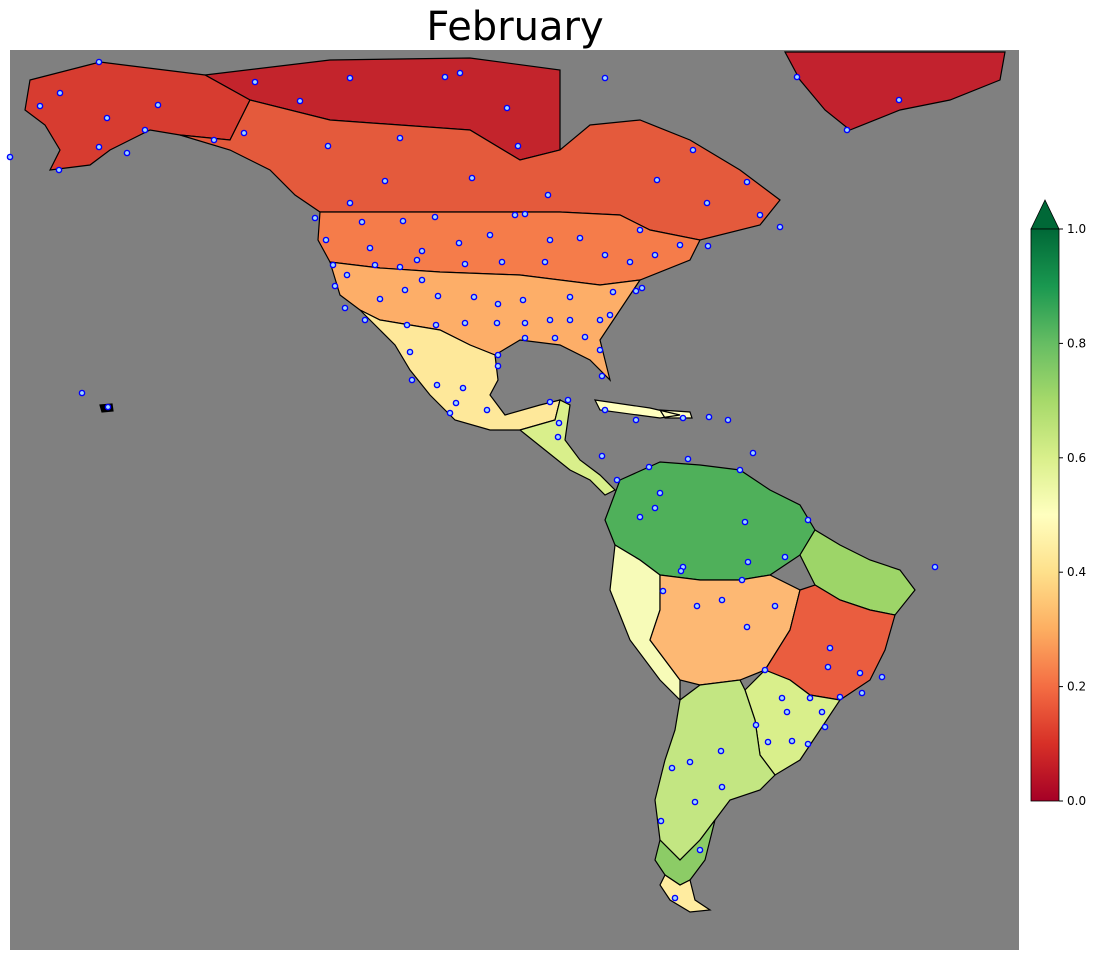 Image resolution: width=1101 pixels, height=960 pixels. I want to click on map-title: February, so click(515, 27).